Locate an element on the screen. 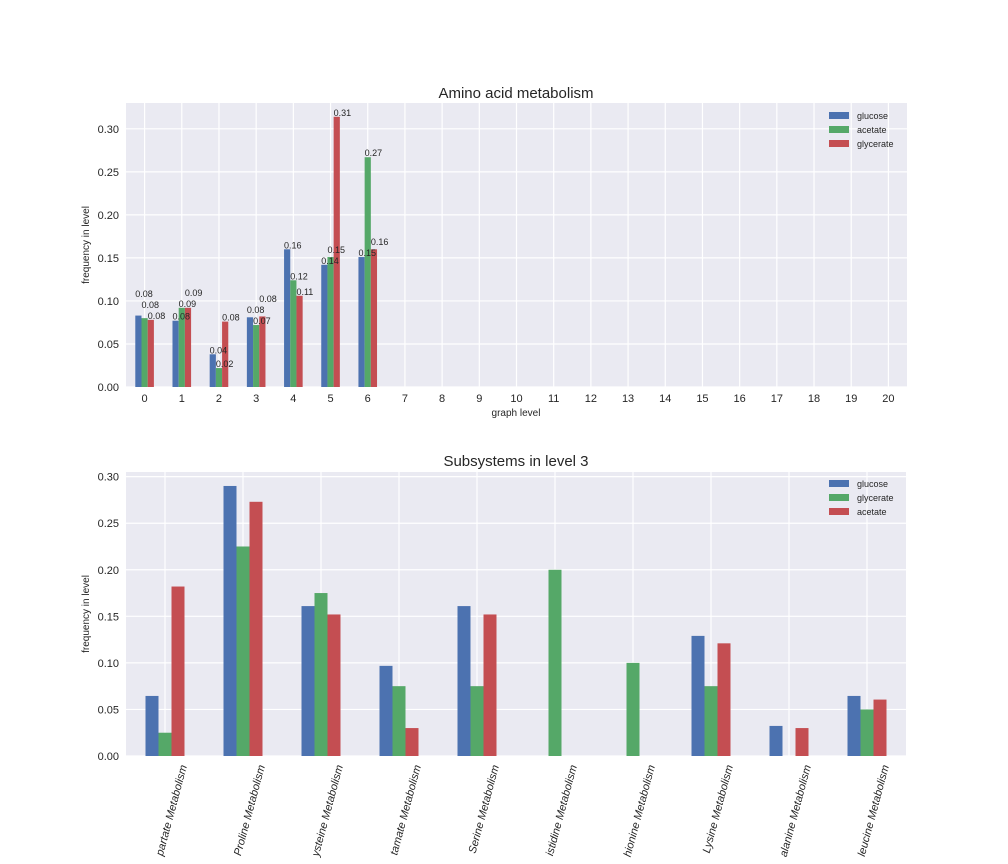 Image resolution: width=1008 pixels, height=864 pixels. x-tick-label: tamate Metabolism is located at coordinates (406, 810).